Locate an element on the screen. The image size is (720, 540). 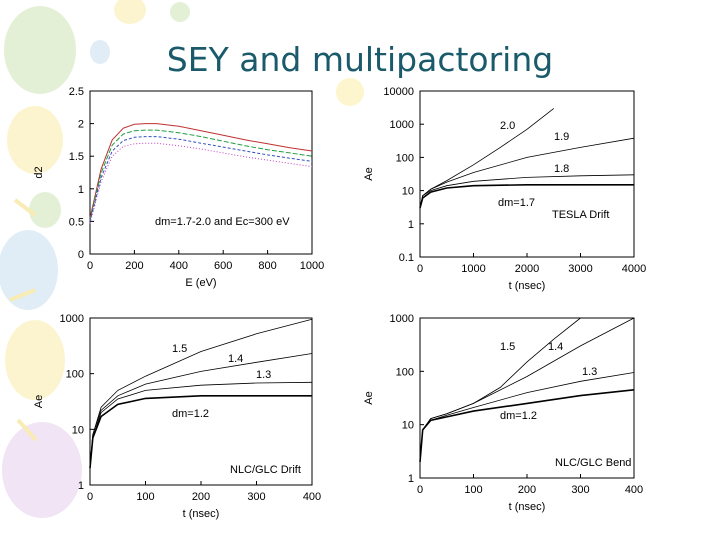
y-axis-label: d2 is located at coordinates (39, 172).